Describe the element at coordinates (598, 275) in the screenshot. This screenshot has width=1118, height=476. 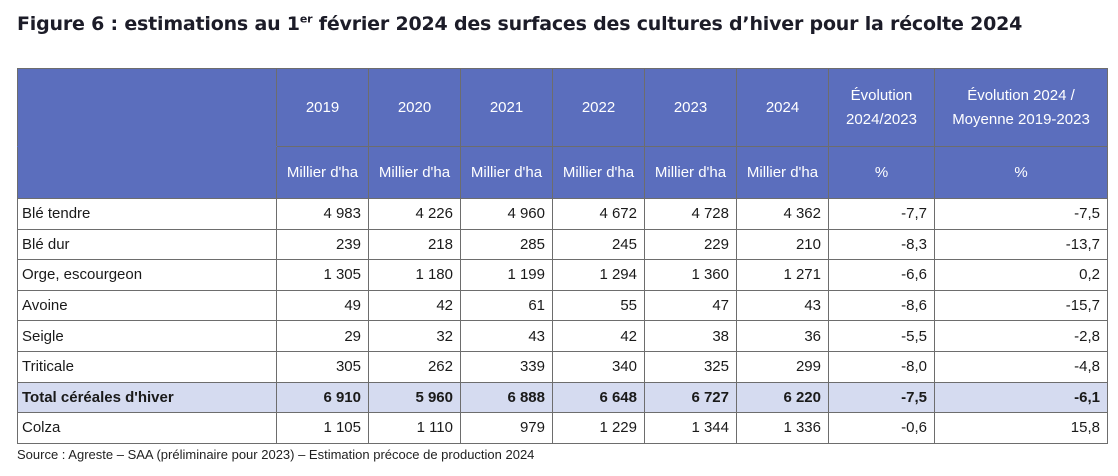
I see `table-cell: 1 294` at that location.